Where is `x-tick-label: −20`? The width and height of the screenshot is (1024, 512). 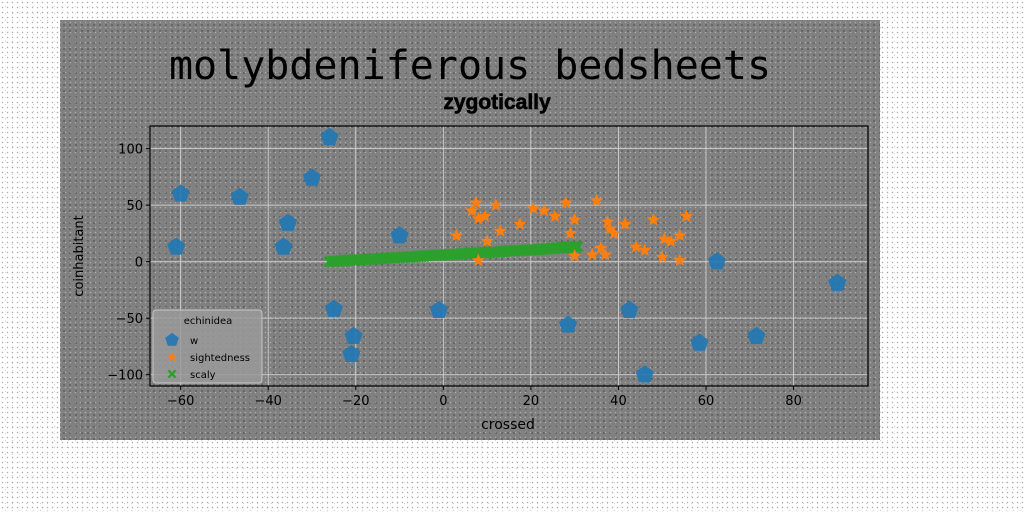
x-tick-label: −20 is located at coordinates (355, 401).